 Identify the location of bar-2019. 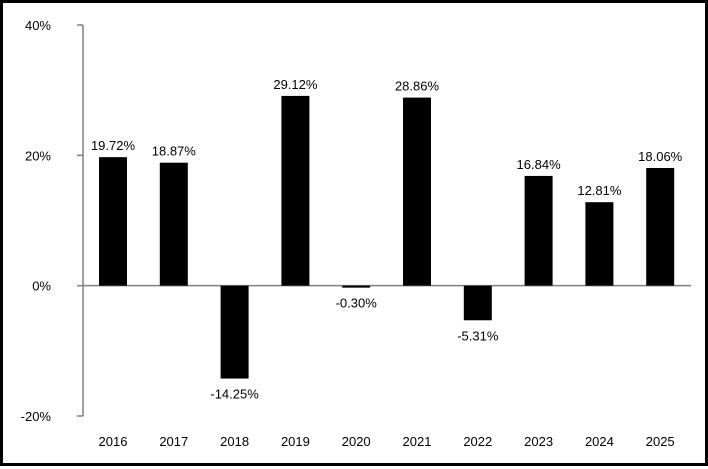
(295, 190).